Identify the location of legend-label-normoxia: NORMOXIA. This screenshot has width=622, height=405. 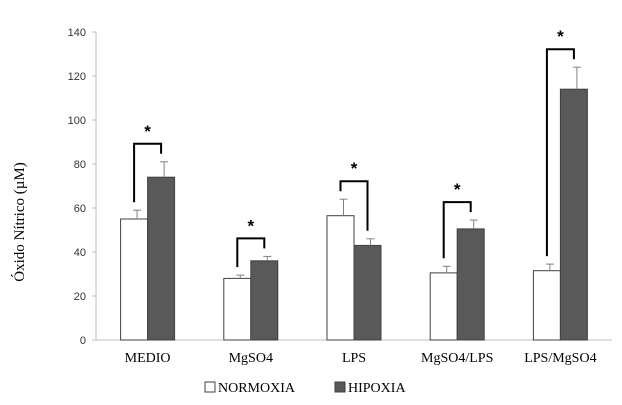
(257, 388).